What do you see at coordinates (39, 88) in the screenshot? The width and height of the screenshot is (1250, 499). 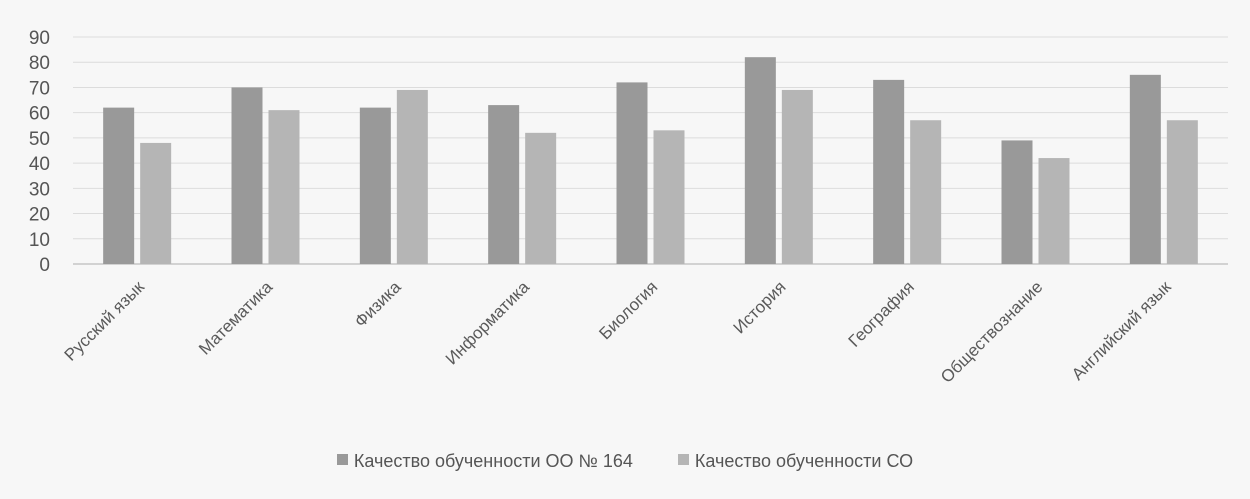 I see `y-tick-label: 70` at bounding box center [39, 88].